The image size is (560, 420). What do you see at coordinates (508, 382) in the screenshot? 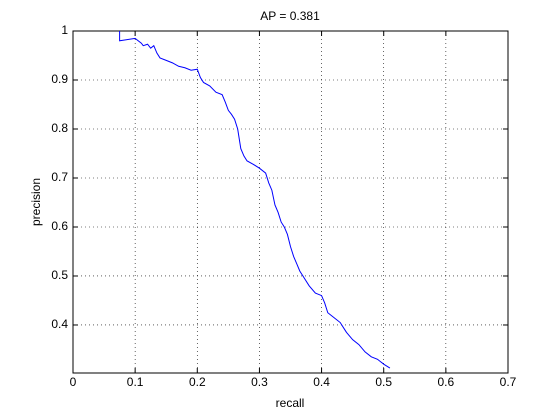
I see `x-tick-label: 0.7` at bounding box center [508, 382].